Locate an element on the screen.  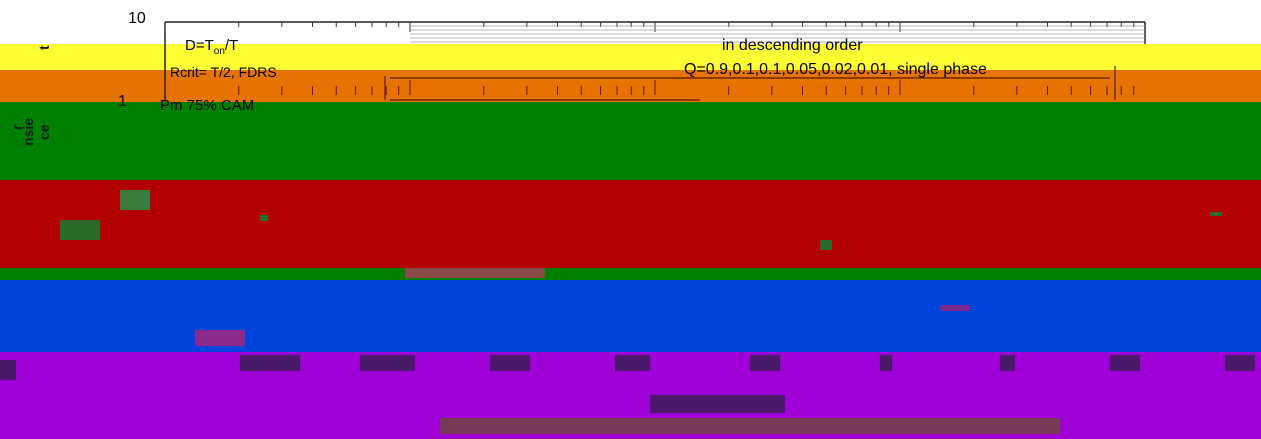
band-green-thin is located at coordinates (630, 274).